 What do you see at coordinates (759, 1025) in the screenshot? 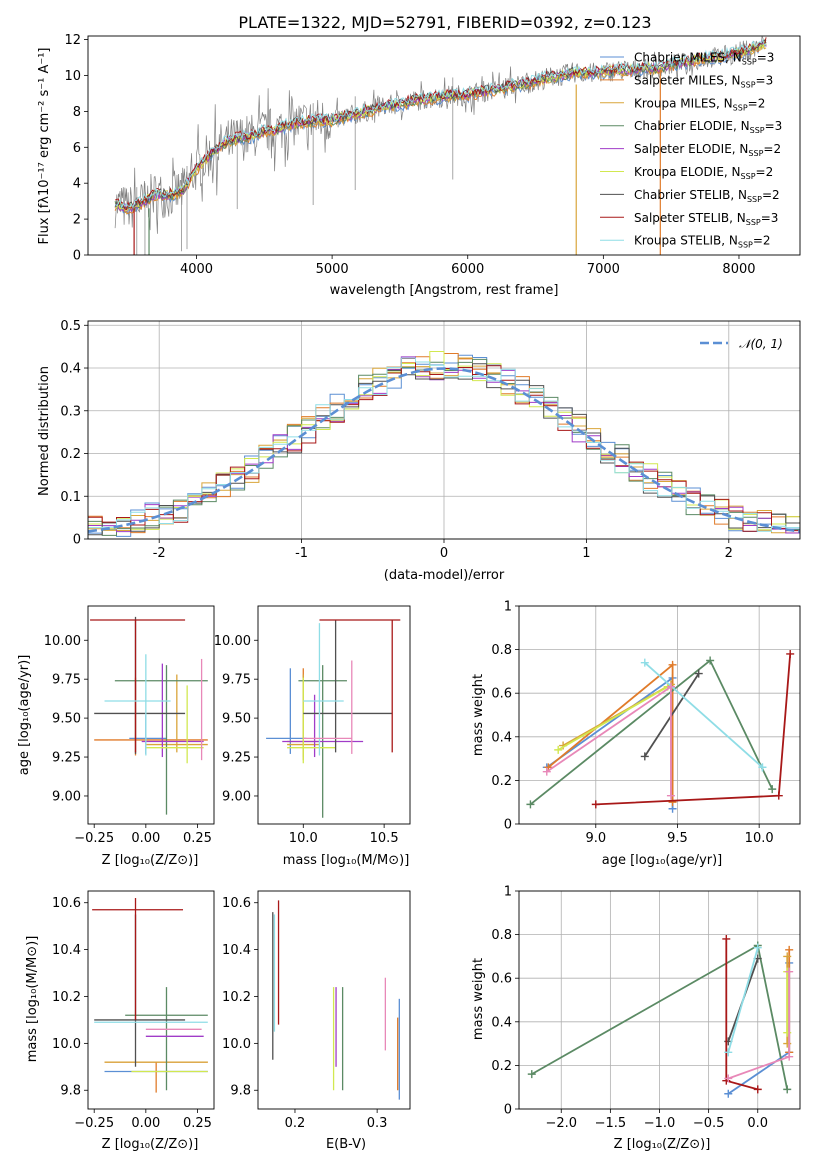
I see `series-line` at bounding box center [759, 1025].